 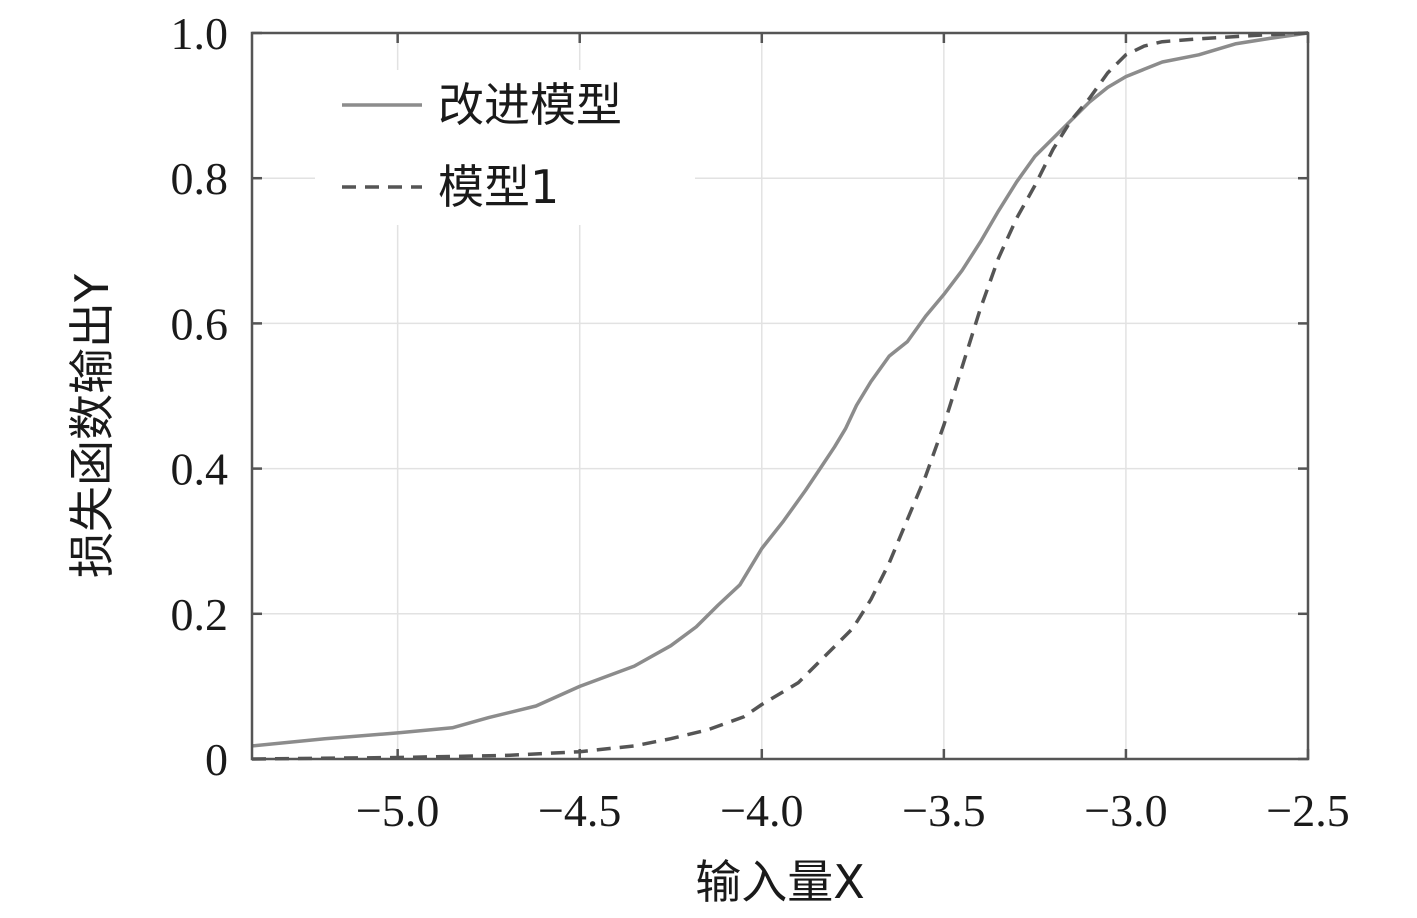 What do you see at coordinates (200, 178) in the screenshot?
I see `y-tick-label: 0.8` at bounding box center [200, 178].